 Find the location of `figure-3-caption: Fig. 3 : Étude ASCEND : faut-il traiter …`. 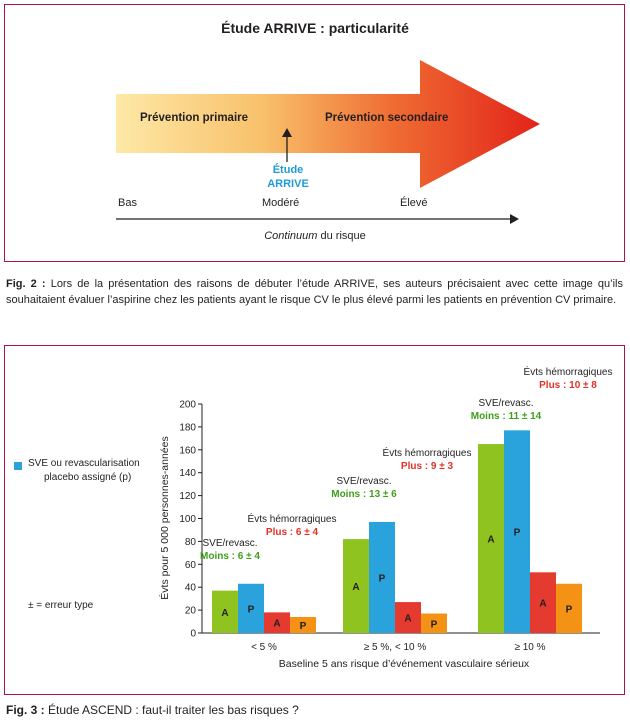

figure-3-caption: Fig. 3 : Étude ASCEND : faut-il traiter … is located at coordinates (152, 710).